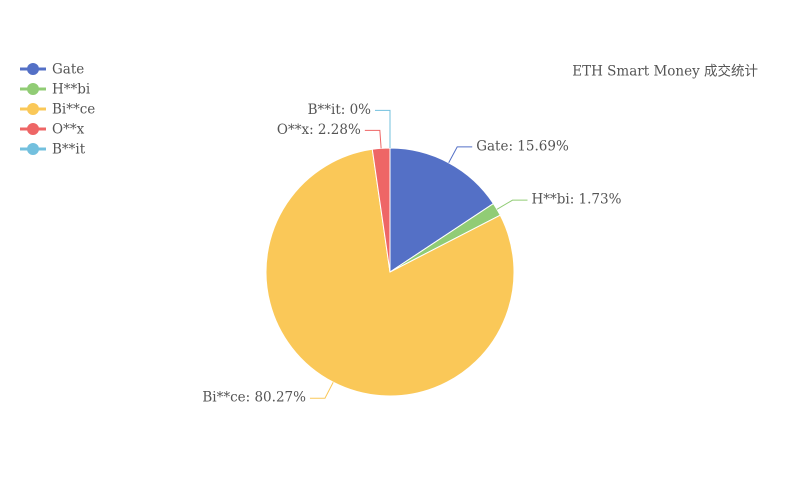 This screenshot has width=800, height=500. I want to click on data-label: O**x: 2.28%, so click(319, 130).